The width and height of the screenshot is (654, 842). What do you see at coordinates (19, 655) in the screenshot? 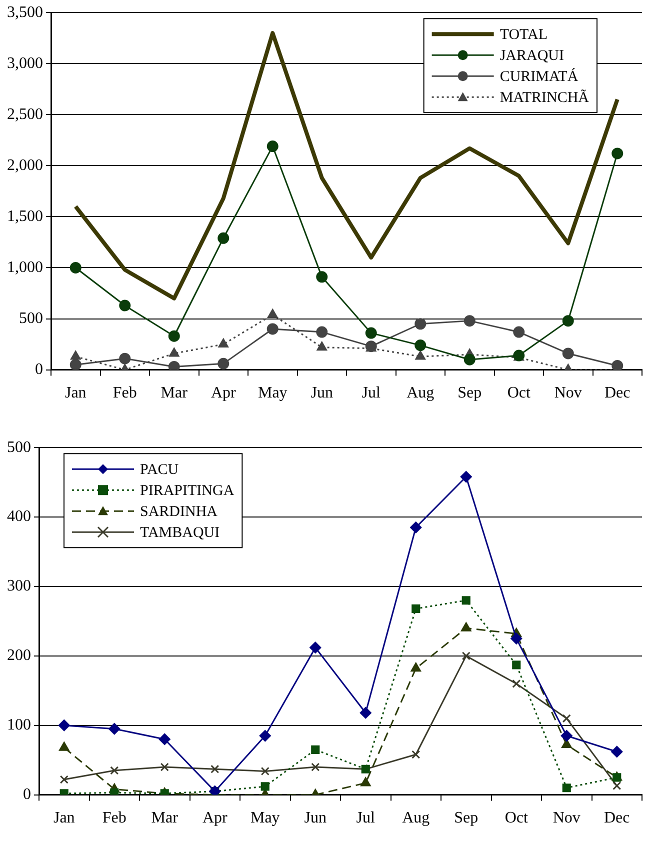
I see `y-tick-label: 200` at bounding box center [19, 655].